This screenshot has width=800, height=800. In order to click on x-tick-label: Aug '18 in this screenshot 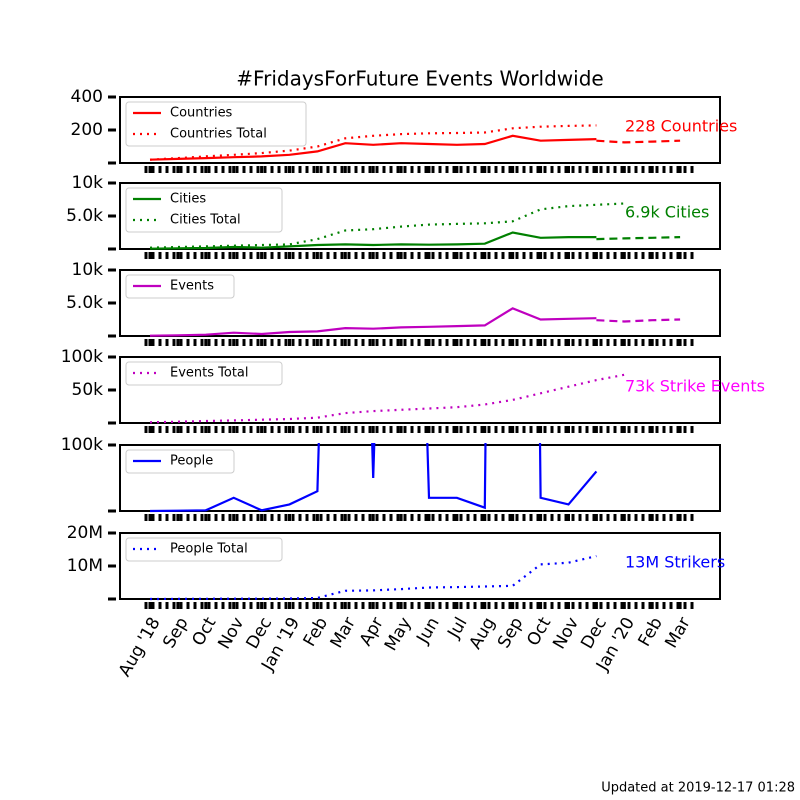, I will do `click(140, 647)`.